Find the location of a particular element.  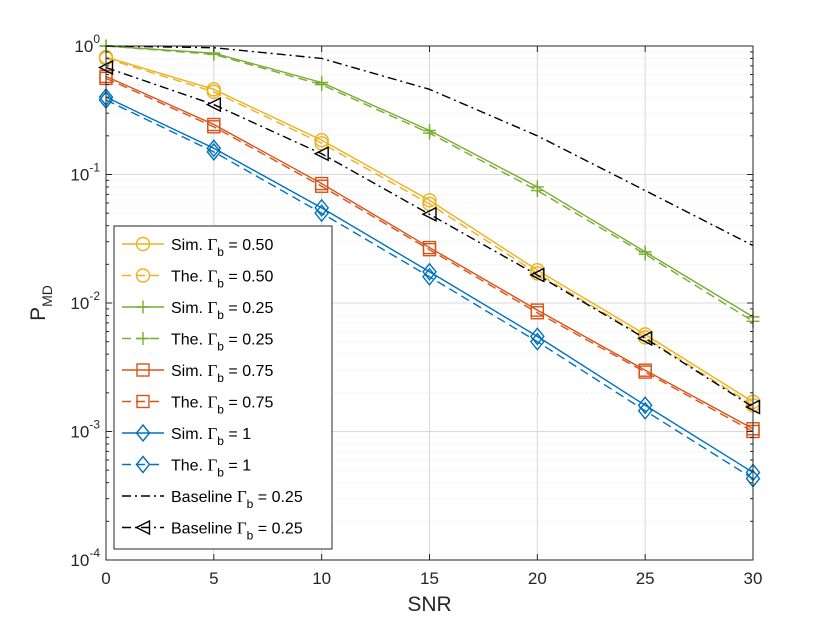

x-tick-label-0: 0 is located at coordinates (105, 578).